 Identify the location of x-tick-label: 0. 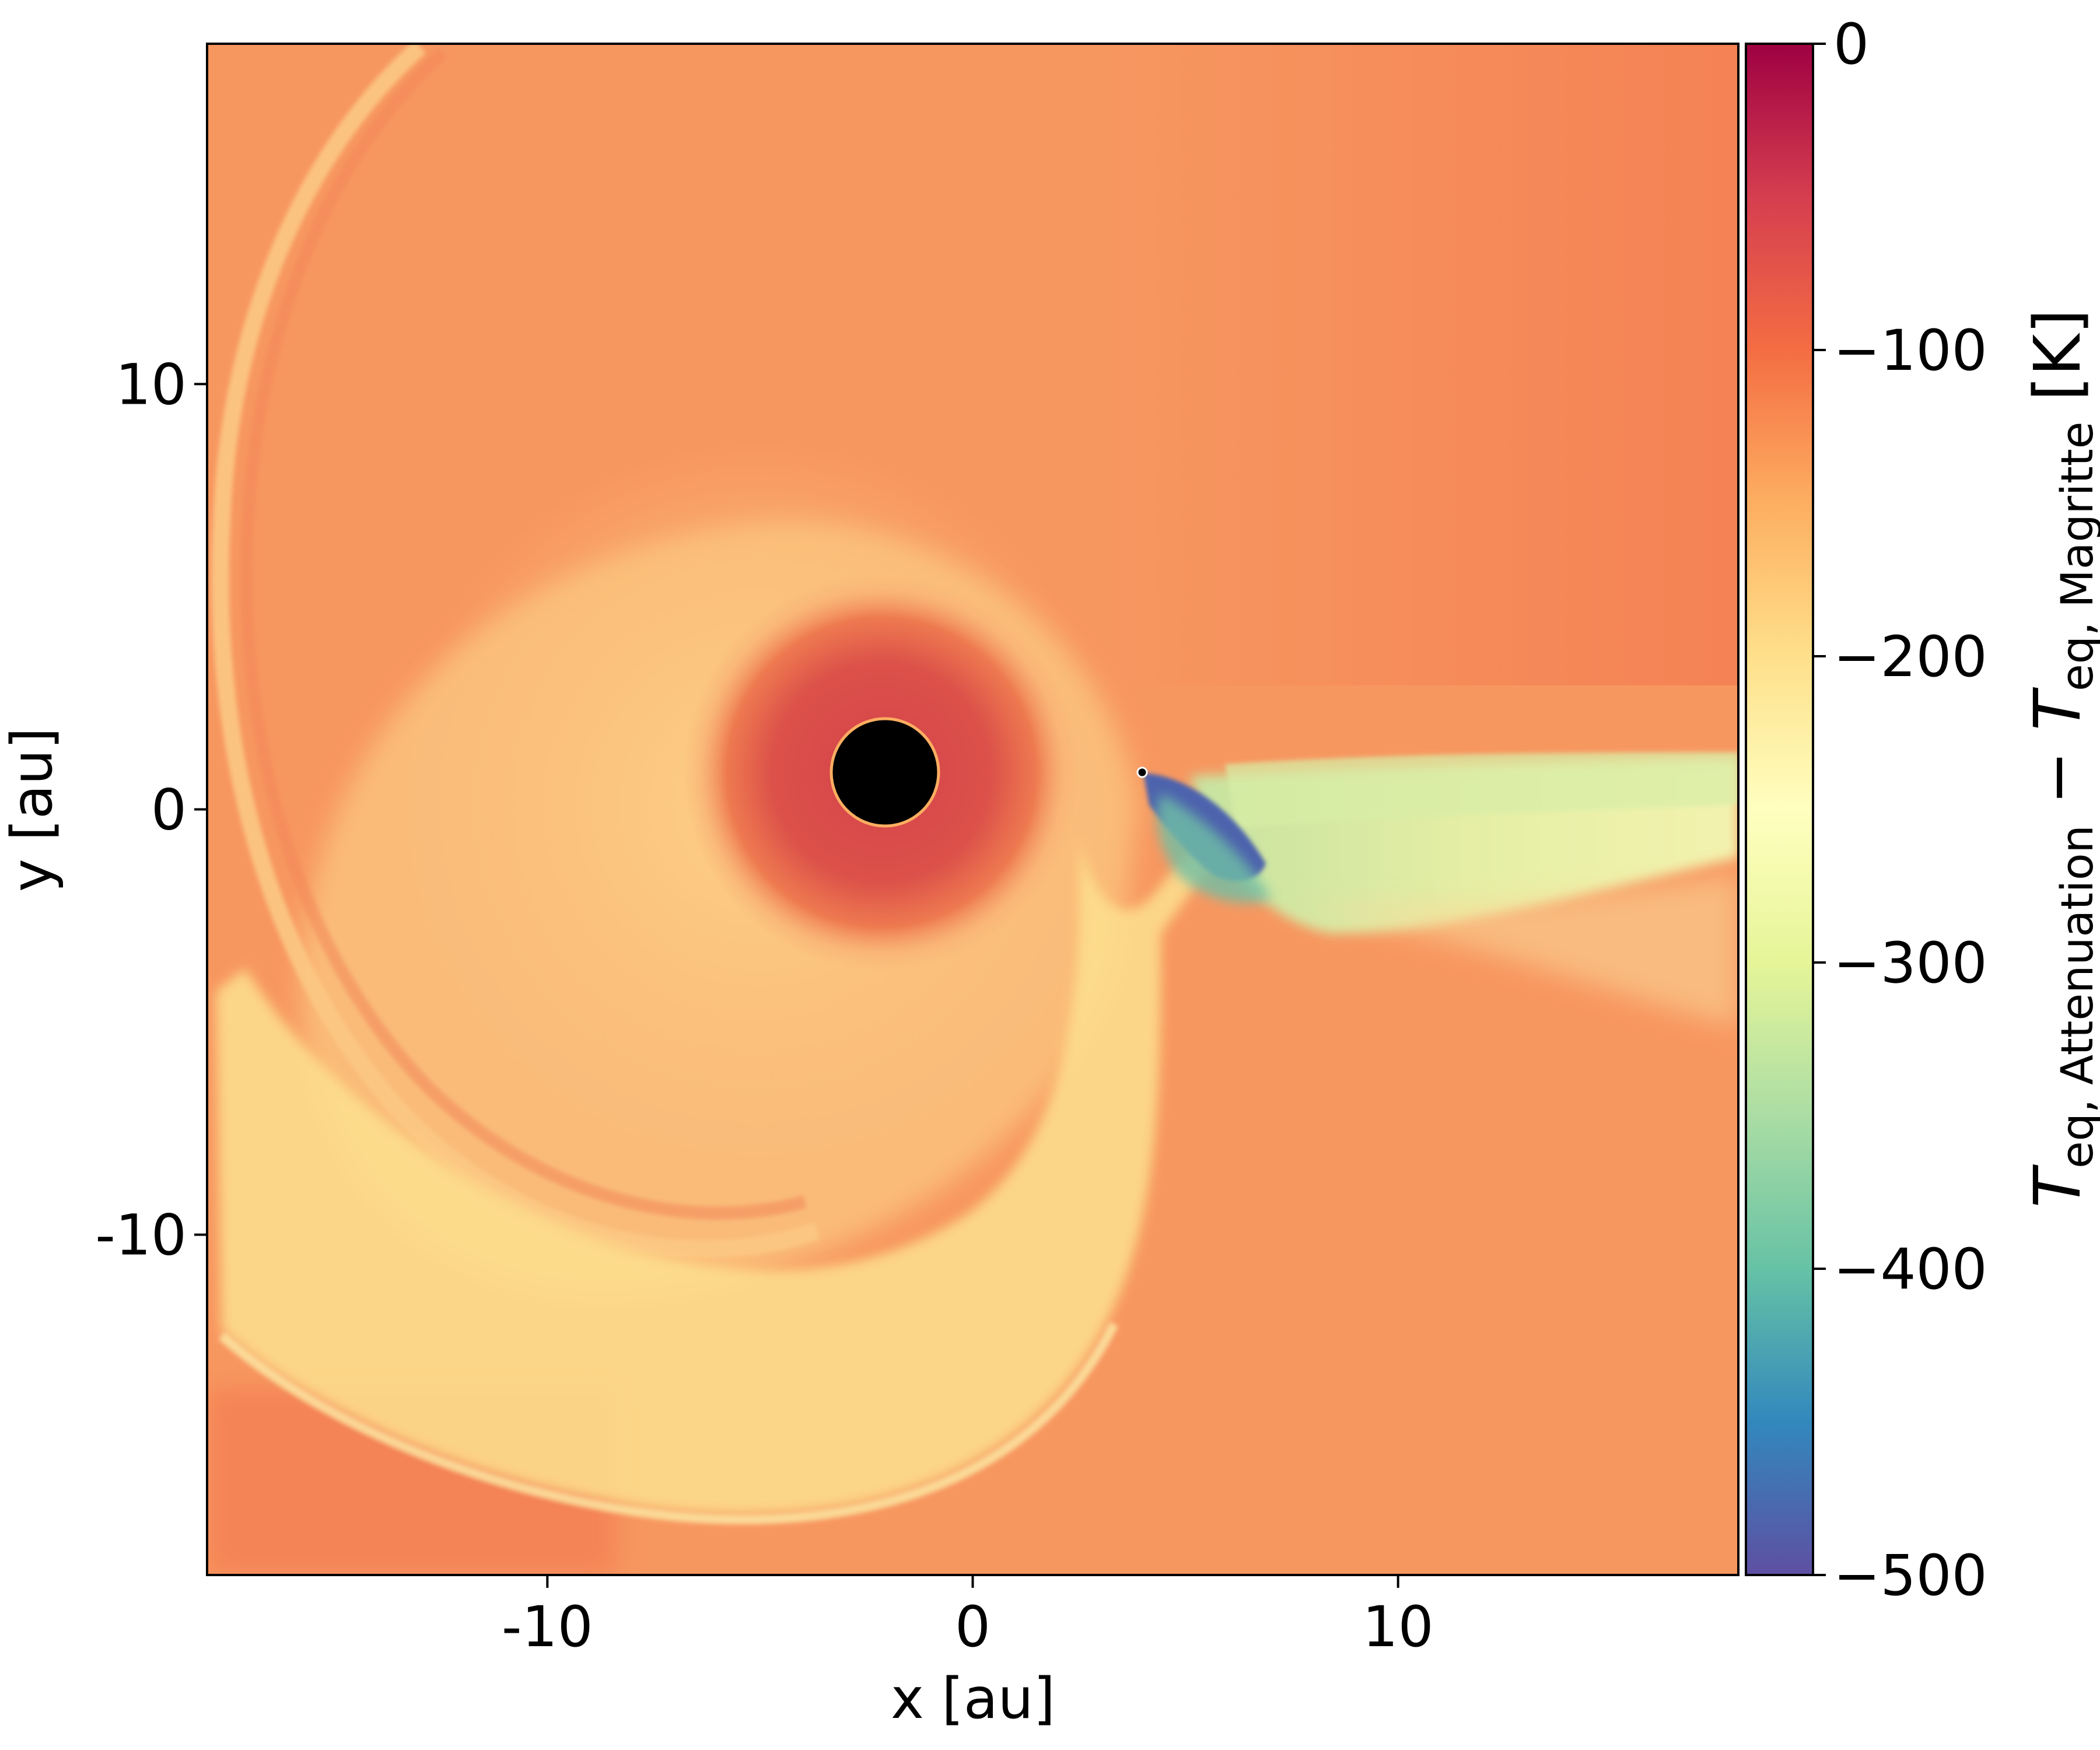
(973, 1627).